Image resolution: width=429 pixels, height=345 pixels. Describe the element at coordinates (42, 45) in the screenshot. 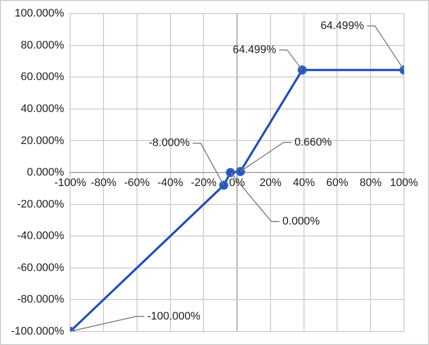

I see `y-tick-label: 80.000%` at that location.